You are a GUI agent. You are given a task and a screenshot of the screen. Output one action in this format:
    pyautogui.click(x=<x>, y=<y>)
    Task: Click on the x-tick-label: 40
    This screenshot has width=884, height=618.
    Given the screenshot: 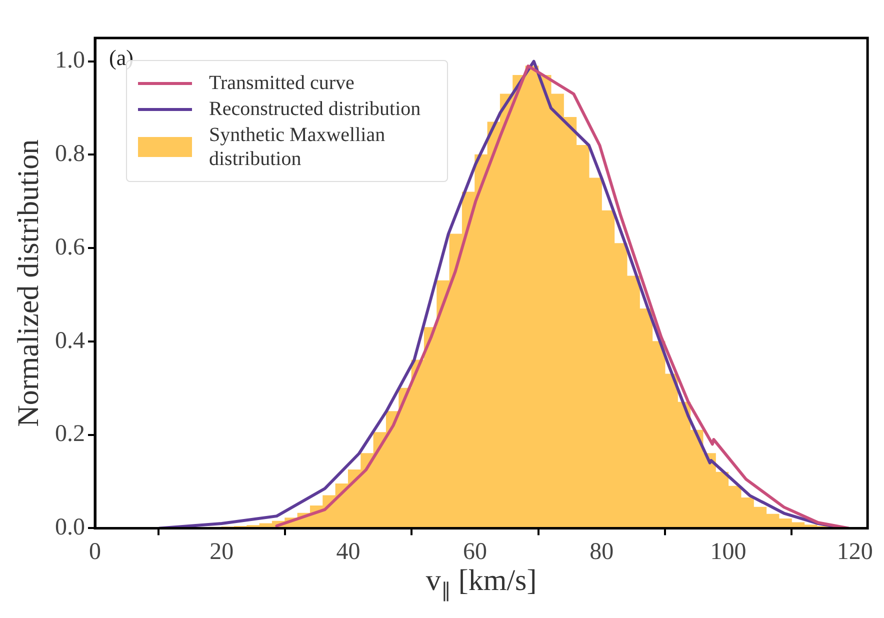 What is the action you would take?
    pyautogui.click(x=348, y=551)
    